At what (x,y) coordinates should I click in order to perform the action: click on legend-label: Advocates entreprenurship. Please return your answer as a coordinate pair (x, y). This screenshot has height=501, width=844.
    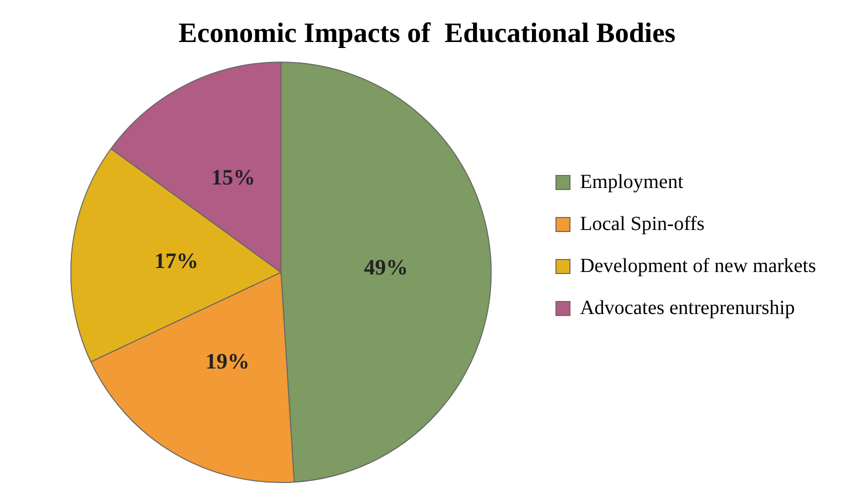
    Looking at the image, I should click on (687, 307).